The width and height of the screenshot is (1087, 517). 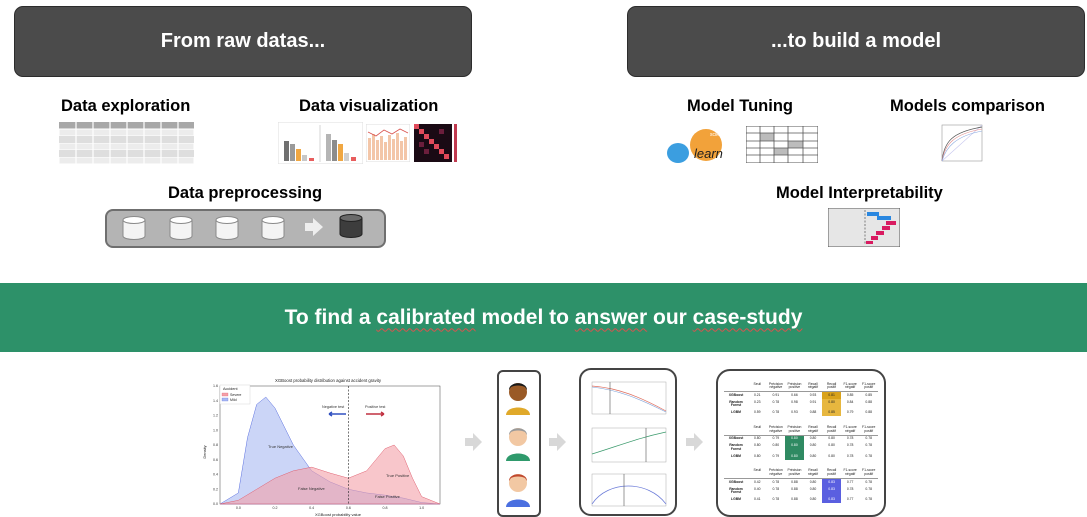 What do you see at coordinates (348, 508) in the screenshot?
I see `x-tick-label: 0.6` at bounding box center [348, 508].